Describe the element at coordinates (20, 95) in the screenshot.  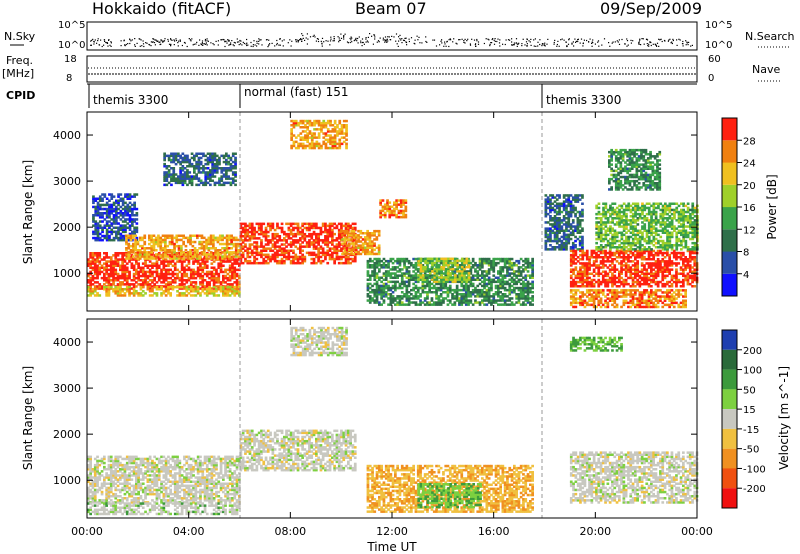
I see `cpid-label: CPID` at that location.